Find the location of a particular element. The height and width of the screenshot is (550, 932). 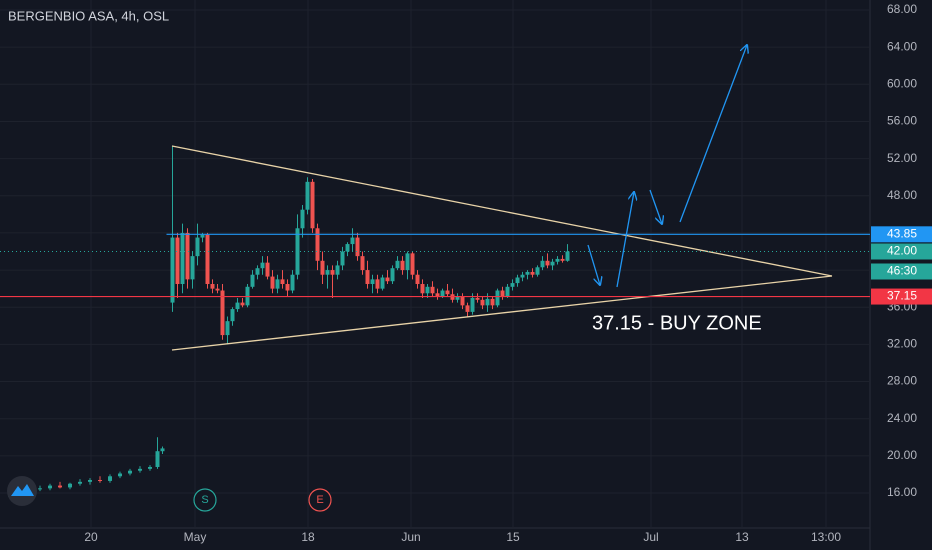

last-price-label: 42.00 is located at coordinates (902, 251).